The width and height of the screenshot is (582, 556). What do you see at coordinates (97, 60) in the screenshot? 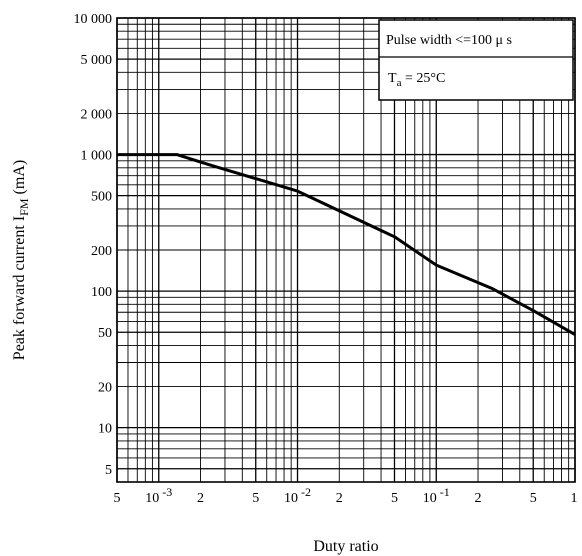
I see `y-tick-label: 5 000` at bounding box center [97, 60].